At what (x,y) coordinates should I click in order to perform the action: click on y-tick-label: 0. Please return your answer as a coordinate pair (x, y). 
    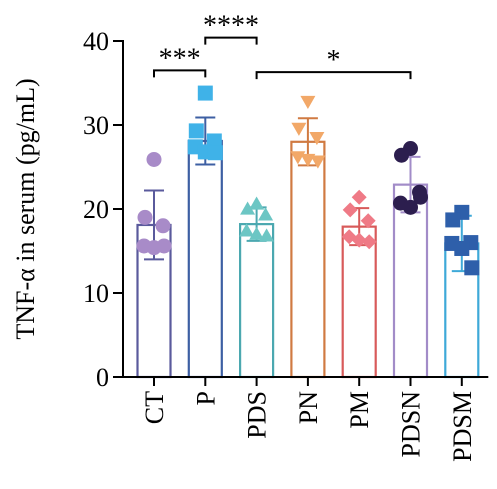
    Looking at the image, I should click on (102, 377).